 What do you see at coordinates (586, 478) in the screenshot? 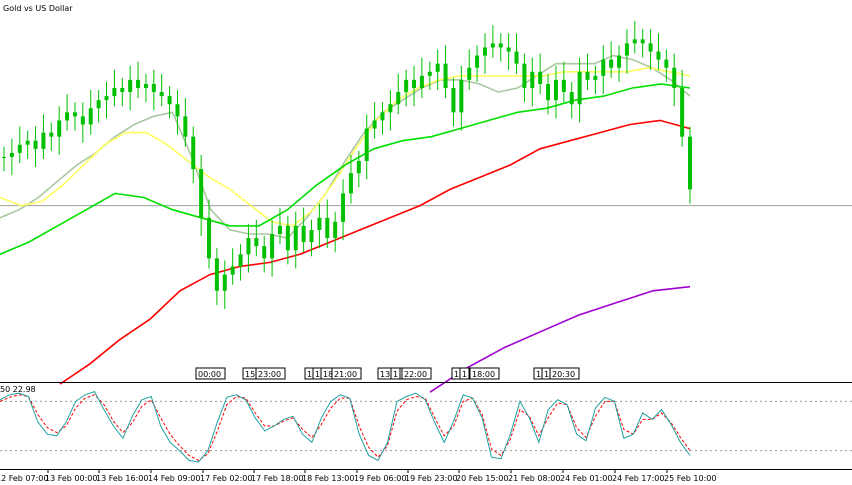
I see `x-tick-label: 24 Feb 01:00` at bounding box center [586, 478].